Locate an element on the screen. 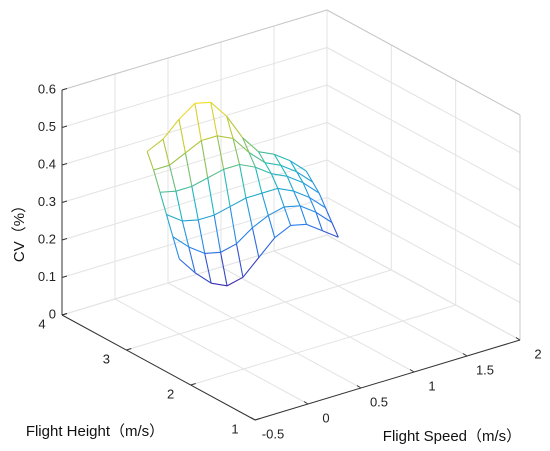 The width and height of the screenshot is (550, 451). x-tick-label: -0.5 is located at coordinates (273, 433).